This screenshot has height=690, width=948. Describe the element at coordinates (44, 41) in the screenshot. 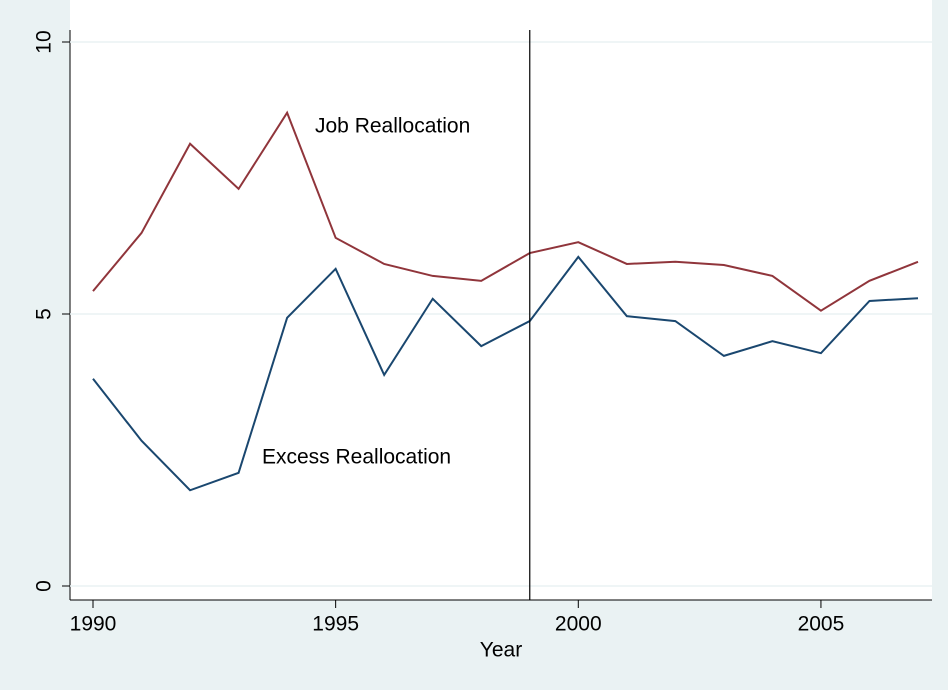

I see `y-tick-label: 10` at that location.